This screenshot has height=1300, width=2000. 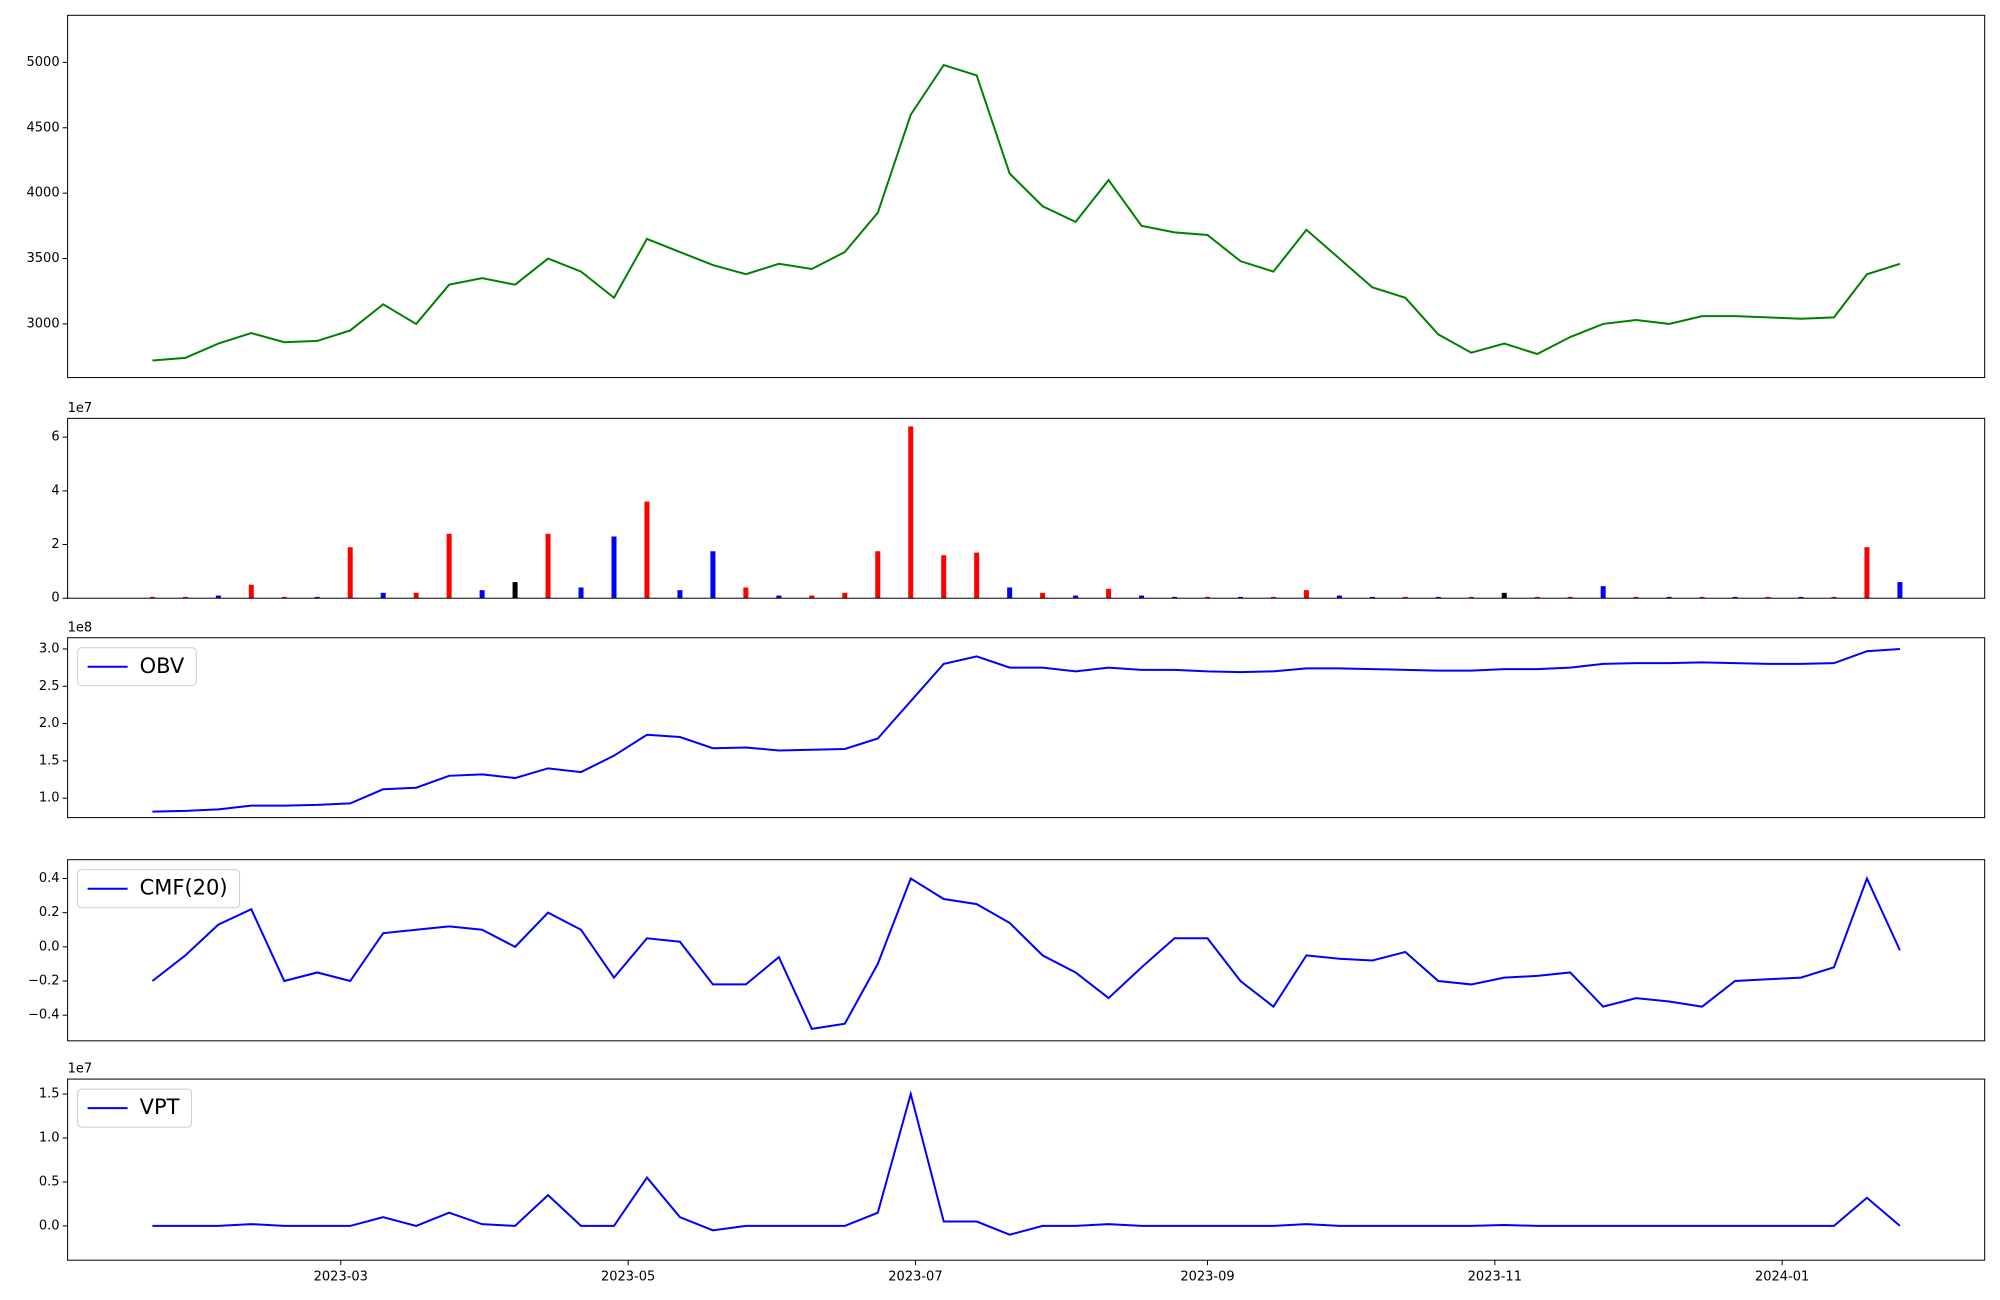 I want to click on y-tick-label: 3500, so click(x=43, y=258).